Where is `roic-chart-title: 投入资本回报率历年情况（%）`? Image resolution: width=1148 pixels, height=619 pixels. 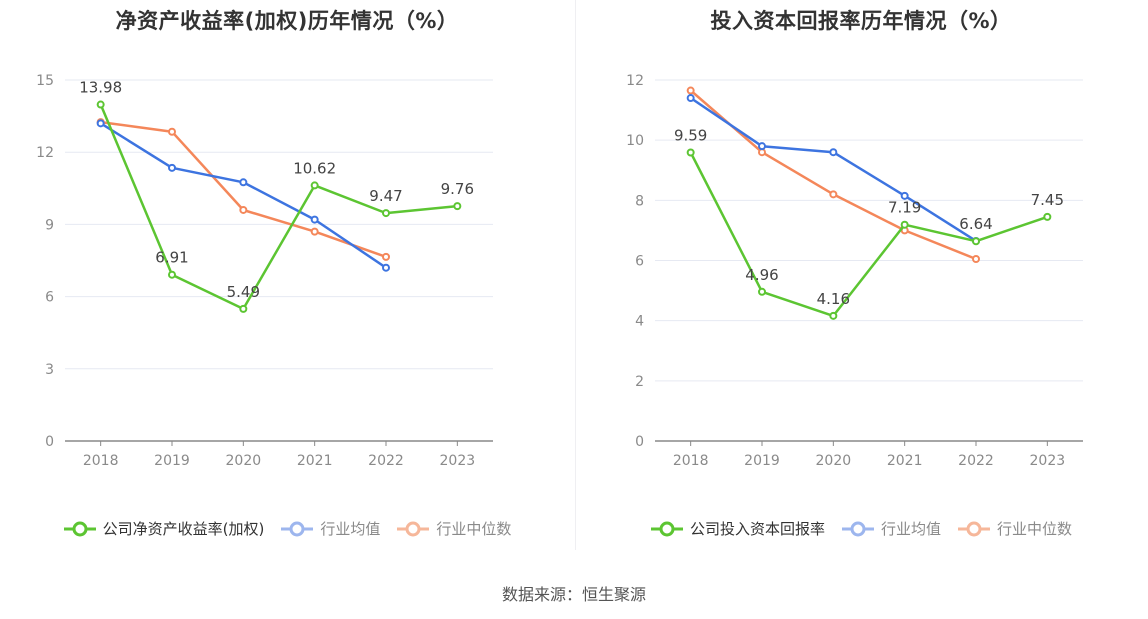
roic-chart-title: 投入资本回报率历年情况（%） is located at coordinates (861, 21).